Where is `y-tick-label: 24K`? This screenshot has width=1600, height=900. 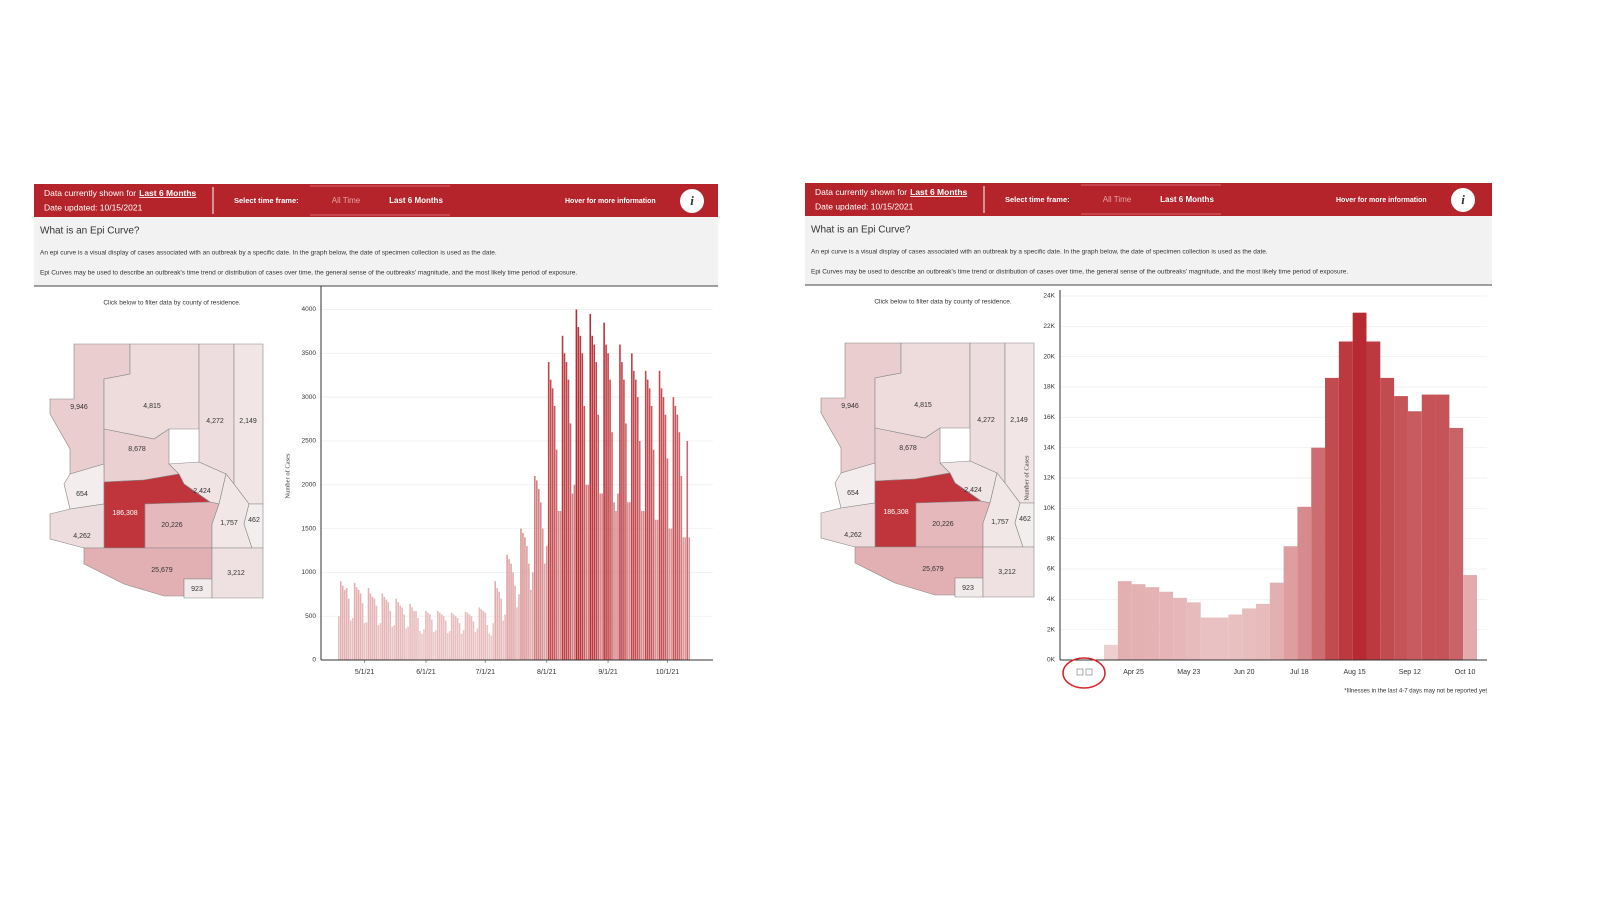 y-tick-label: 24K is located at coordinates (1049, 296).